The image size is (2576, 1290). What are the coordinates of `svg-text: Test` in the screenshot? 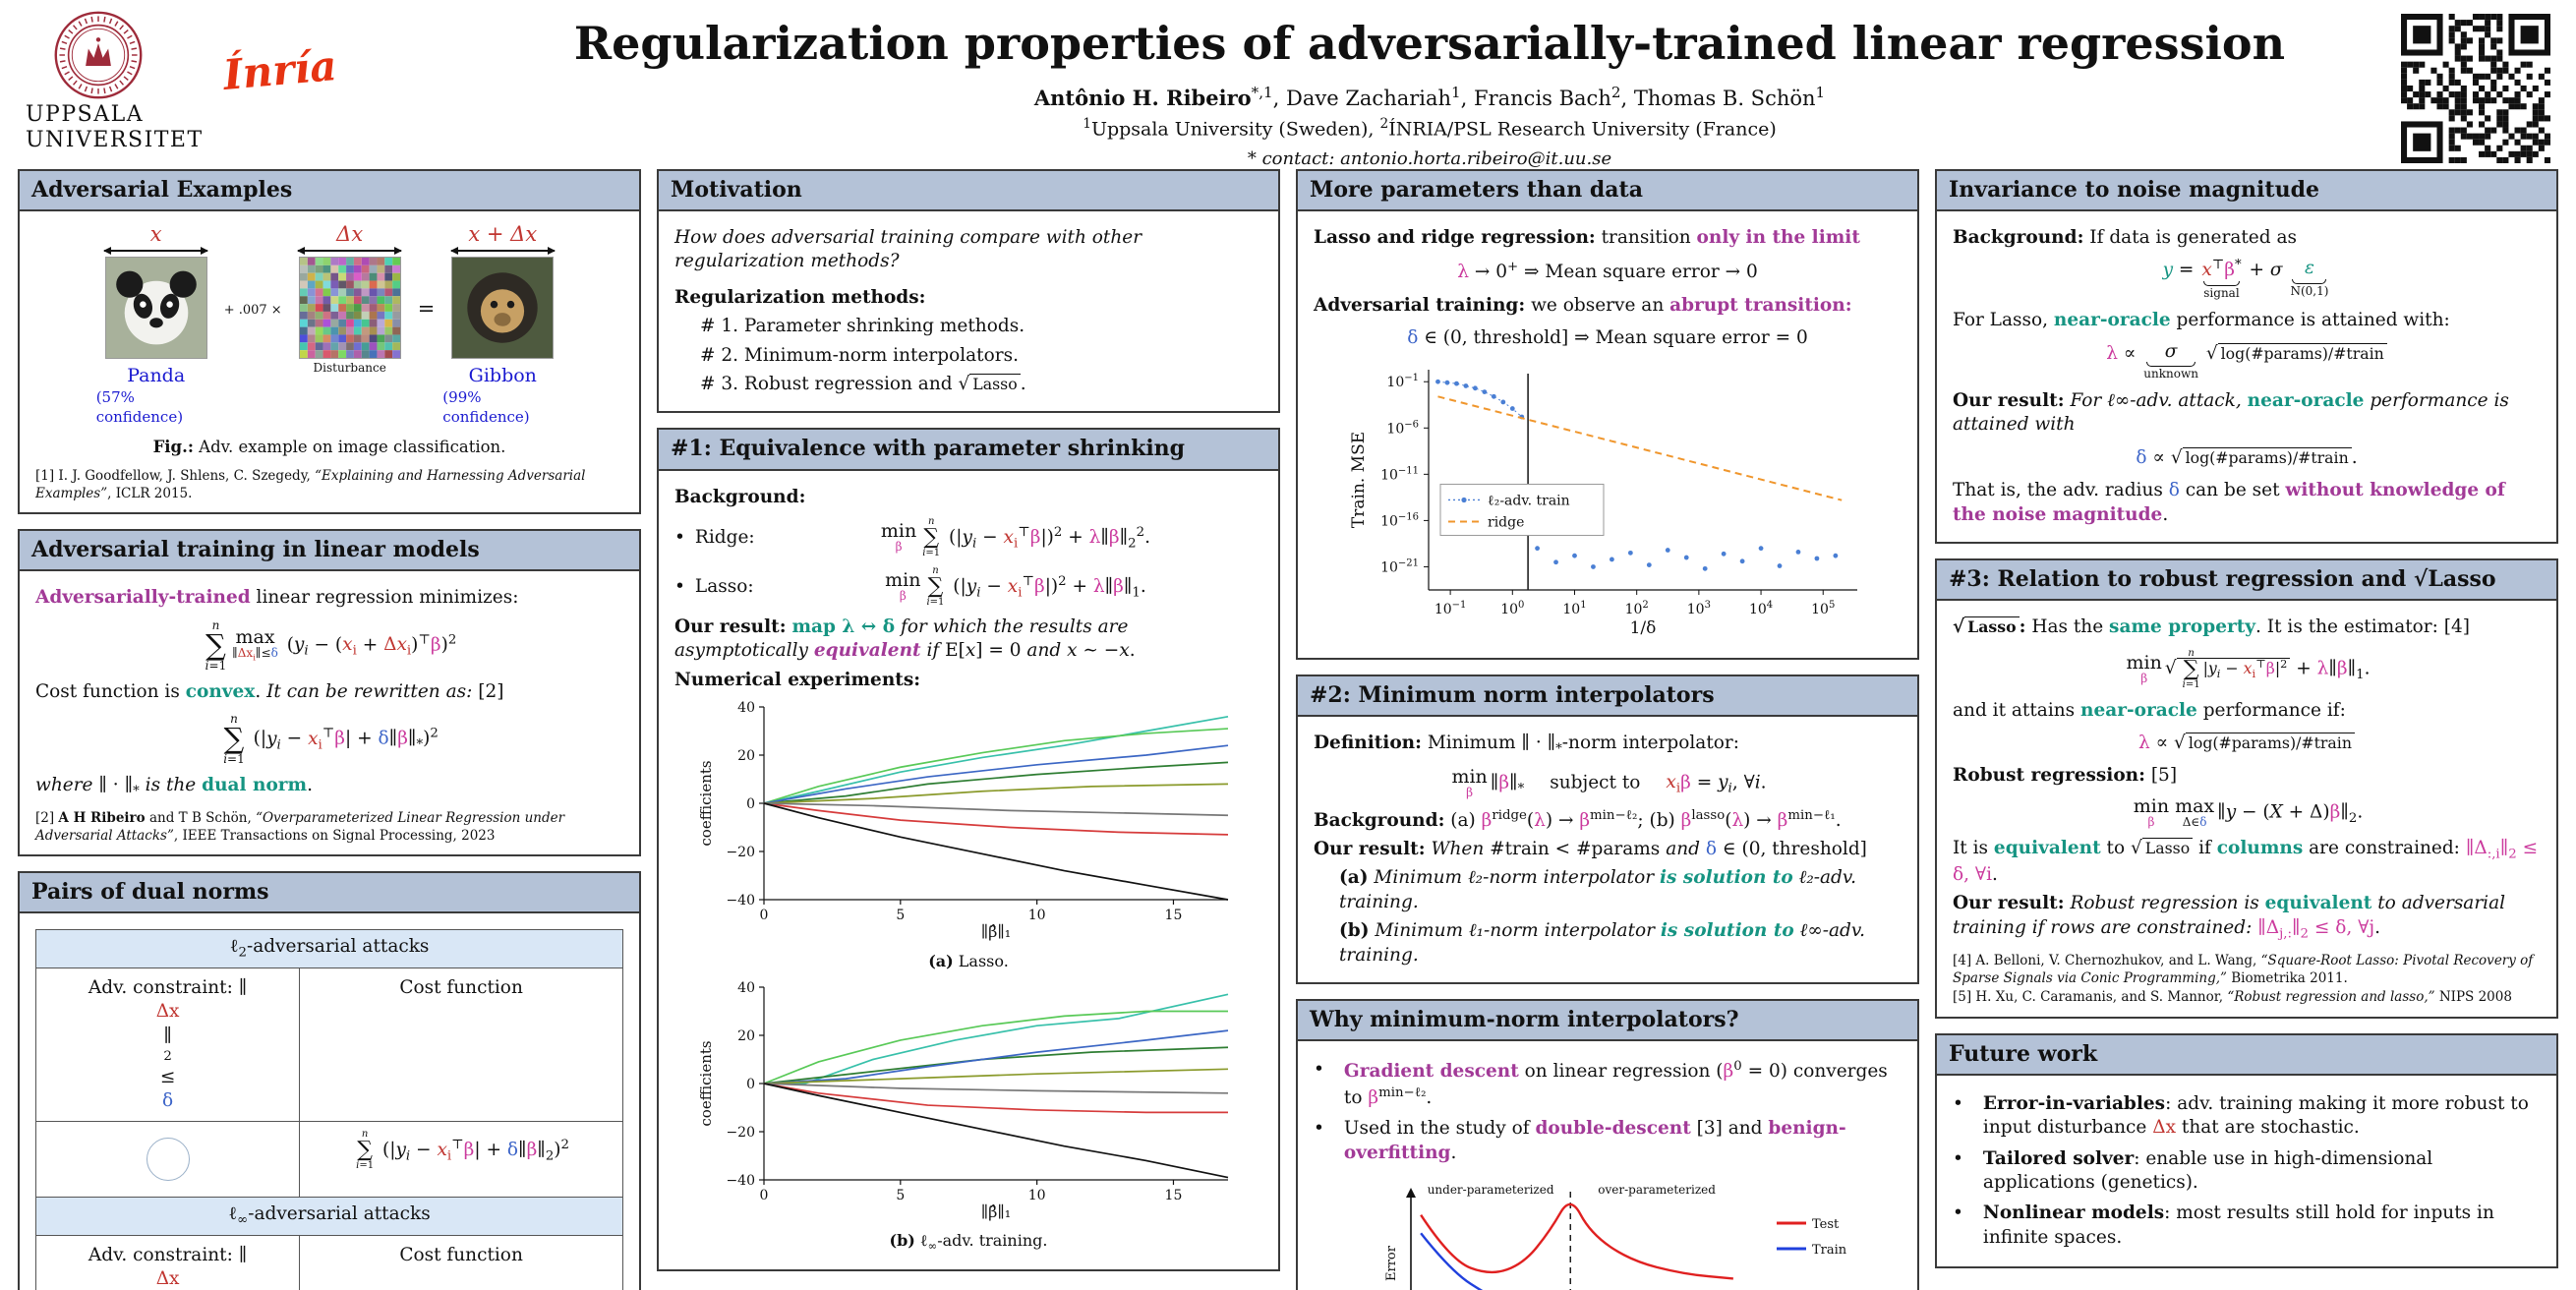 It's located at (1826, 1224).